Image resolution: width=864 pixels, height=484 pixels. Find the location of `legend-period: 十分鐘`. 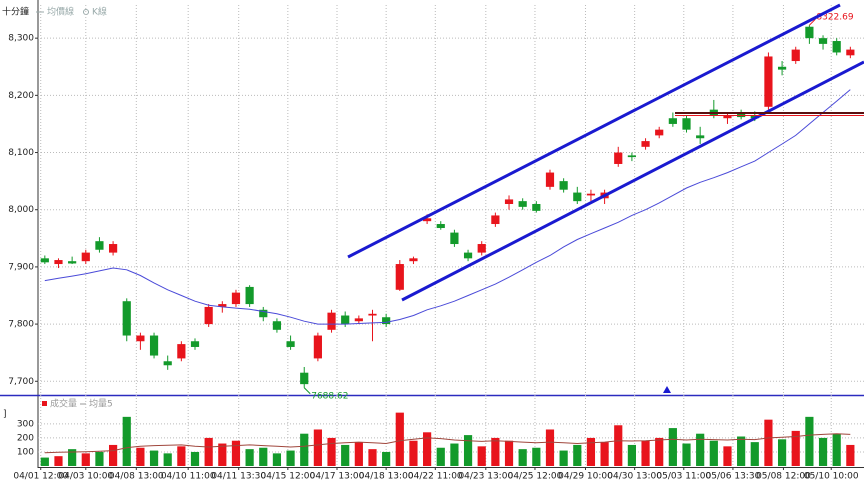

legend-period: 十分鐘 is located at coordinates (15, 12).